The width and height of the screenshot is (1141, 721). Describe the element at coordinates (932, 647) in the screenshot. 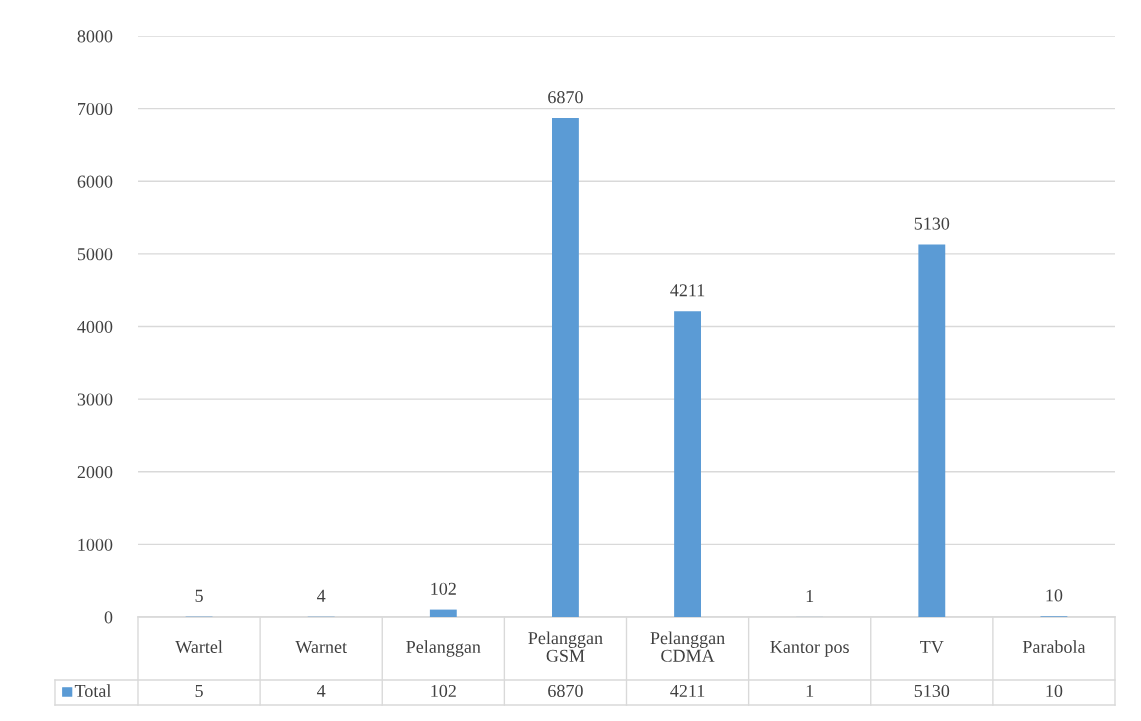

I see `x-tick-label: TV` at that location.